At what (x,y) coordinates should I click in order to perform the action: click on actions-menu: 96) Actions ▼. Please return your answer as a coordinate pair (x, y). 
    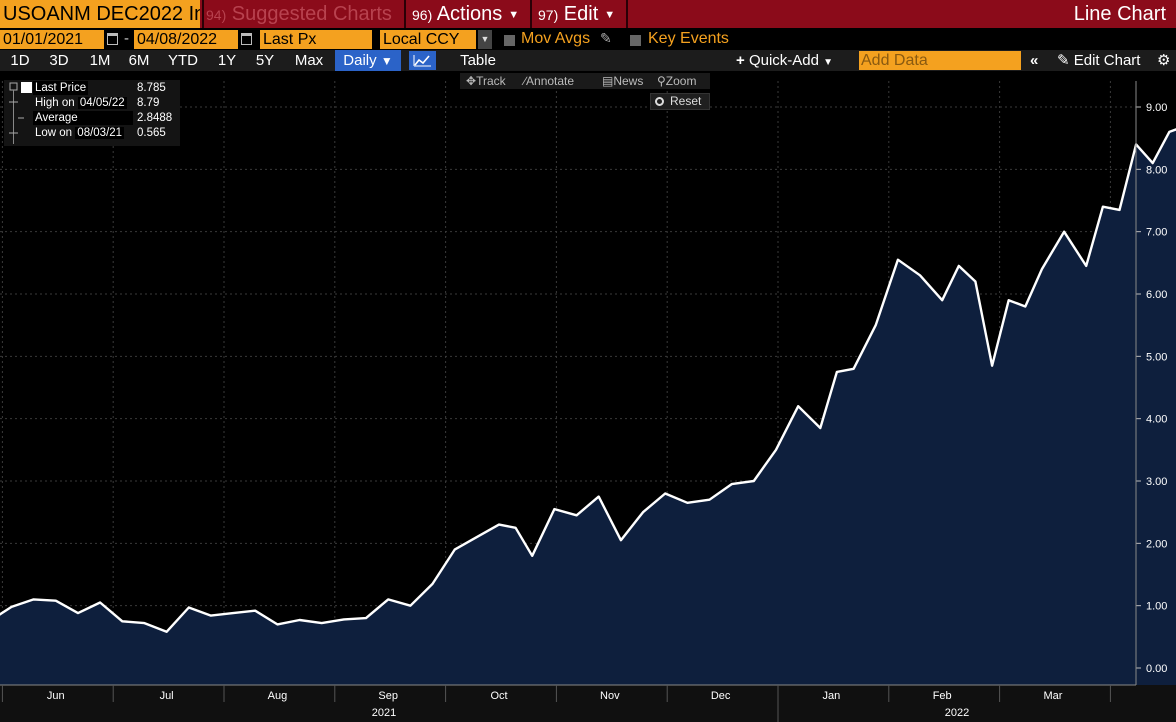
    Looking at the image, I should click on (465, 14).